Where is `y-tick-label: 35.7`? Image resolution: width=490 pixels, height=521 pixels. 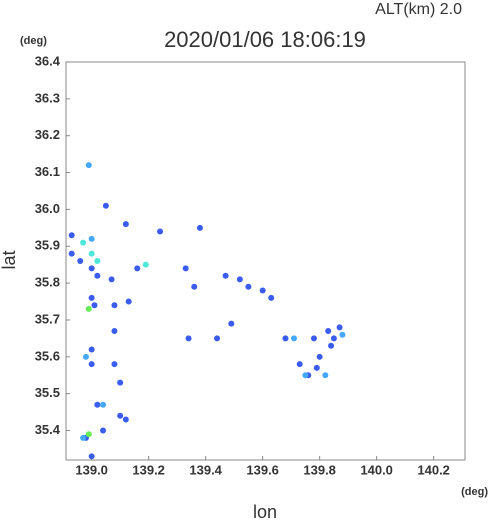 y-tick-label: 35.7 is located at coordinates (47, 318).